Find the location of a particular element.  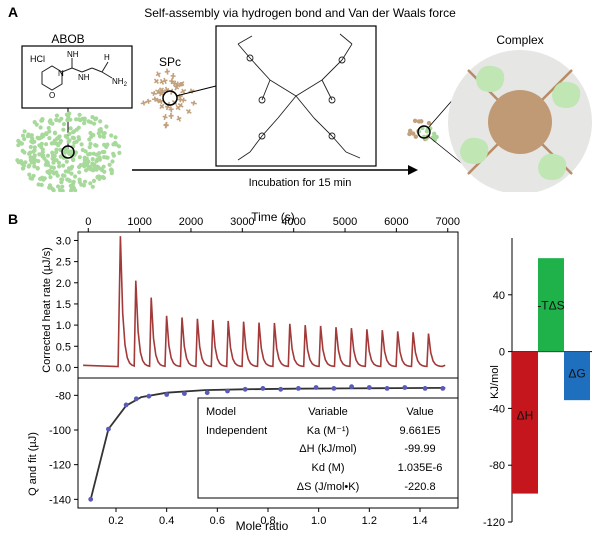

isotherm-x-tick-label: 0.8 is located at coordinates (267, 521).